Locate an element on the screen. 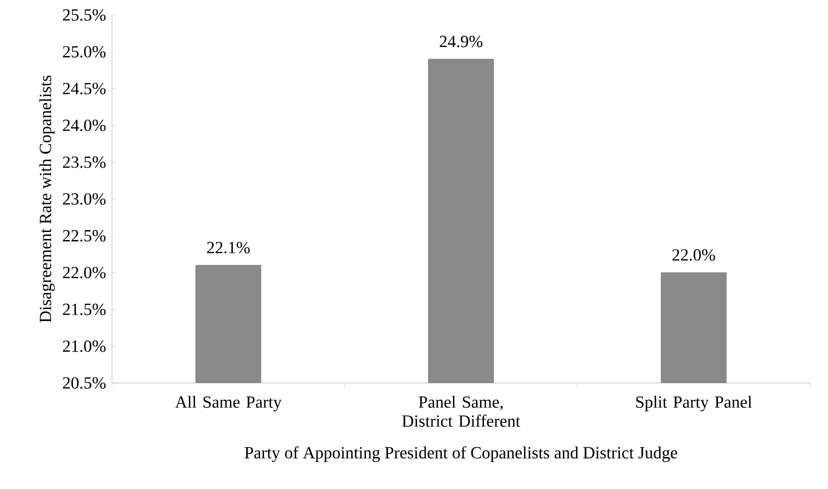  x-axis-title: Party of Appointing President of Copanelists and District Judge is located at coordinates (461, 454).